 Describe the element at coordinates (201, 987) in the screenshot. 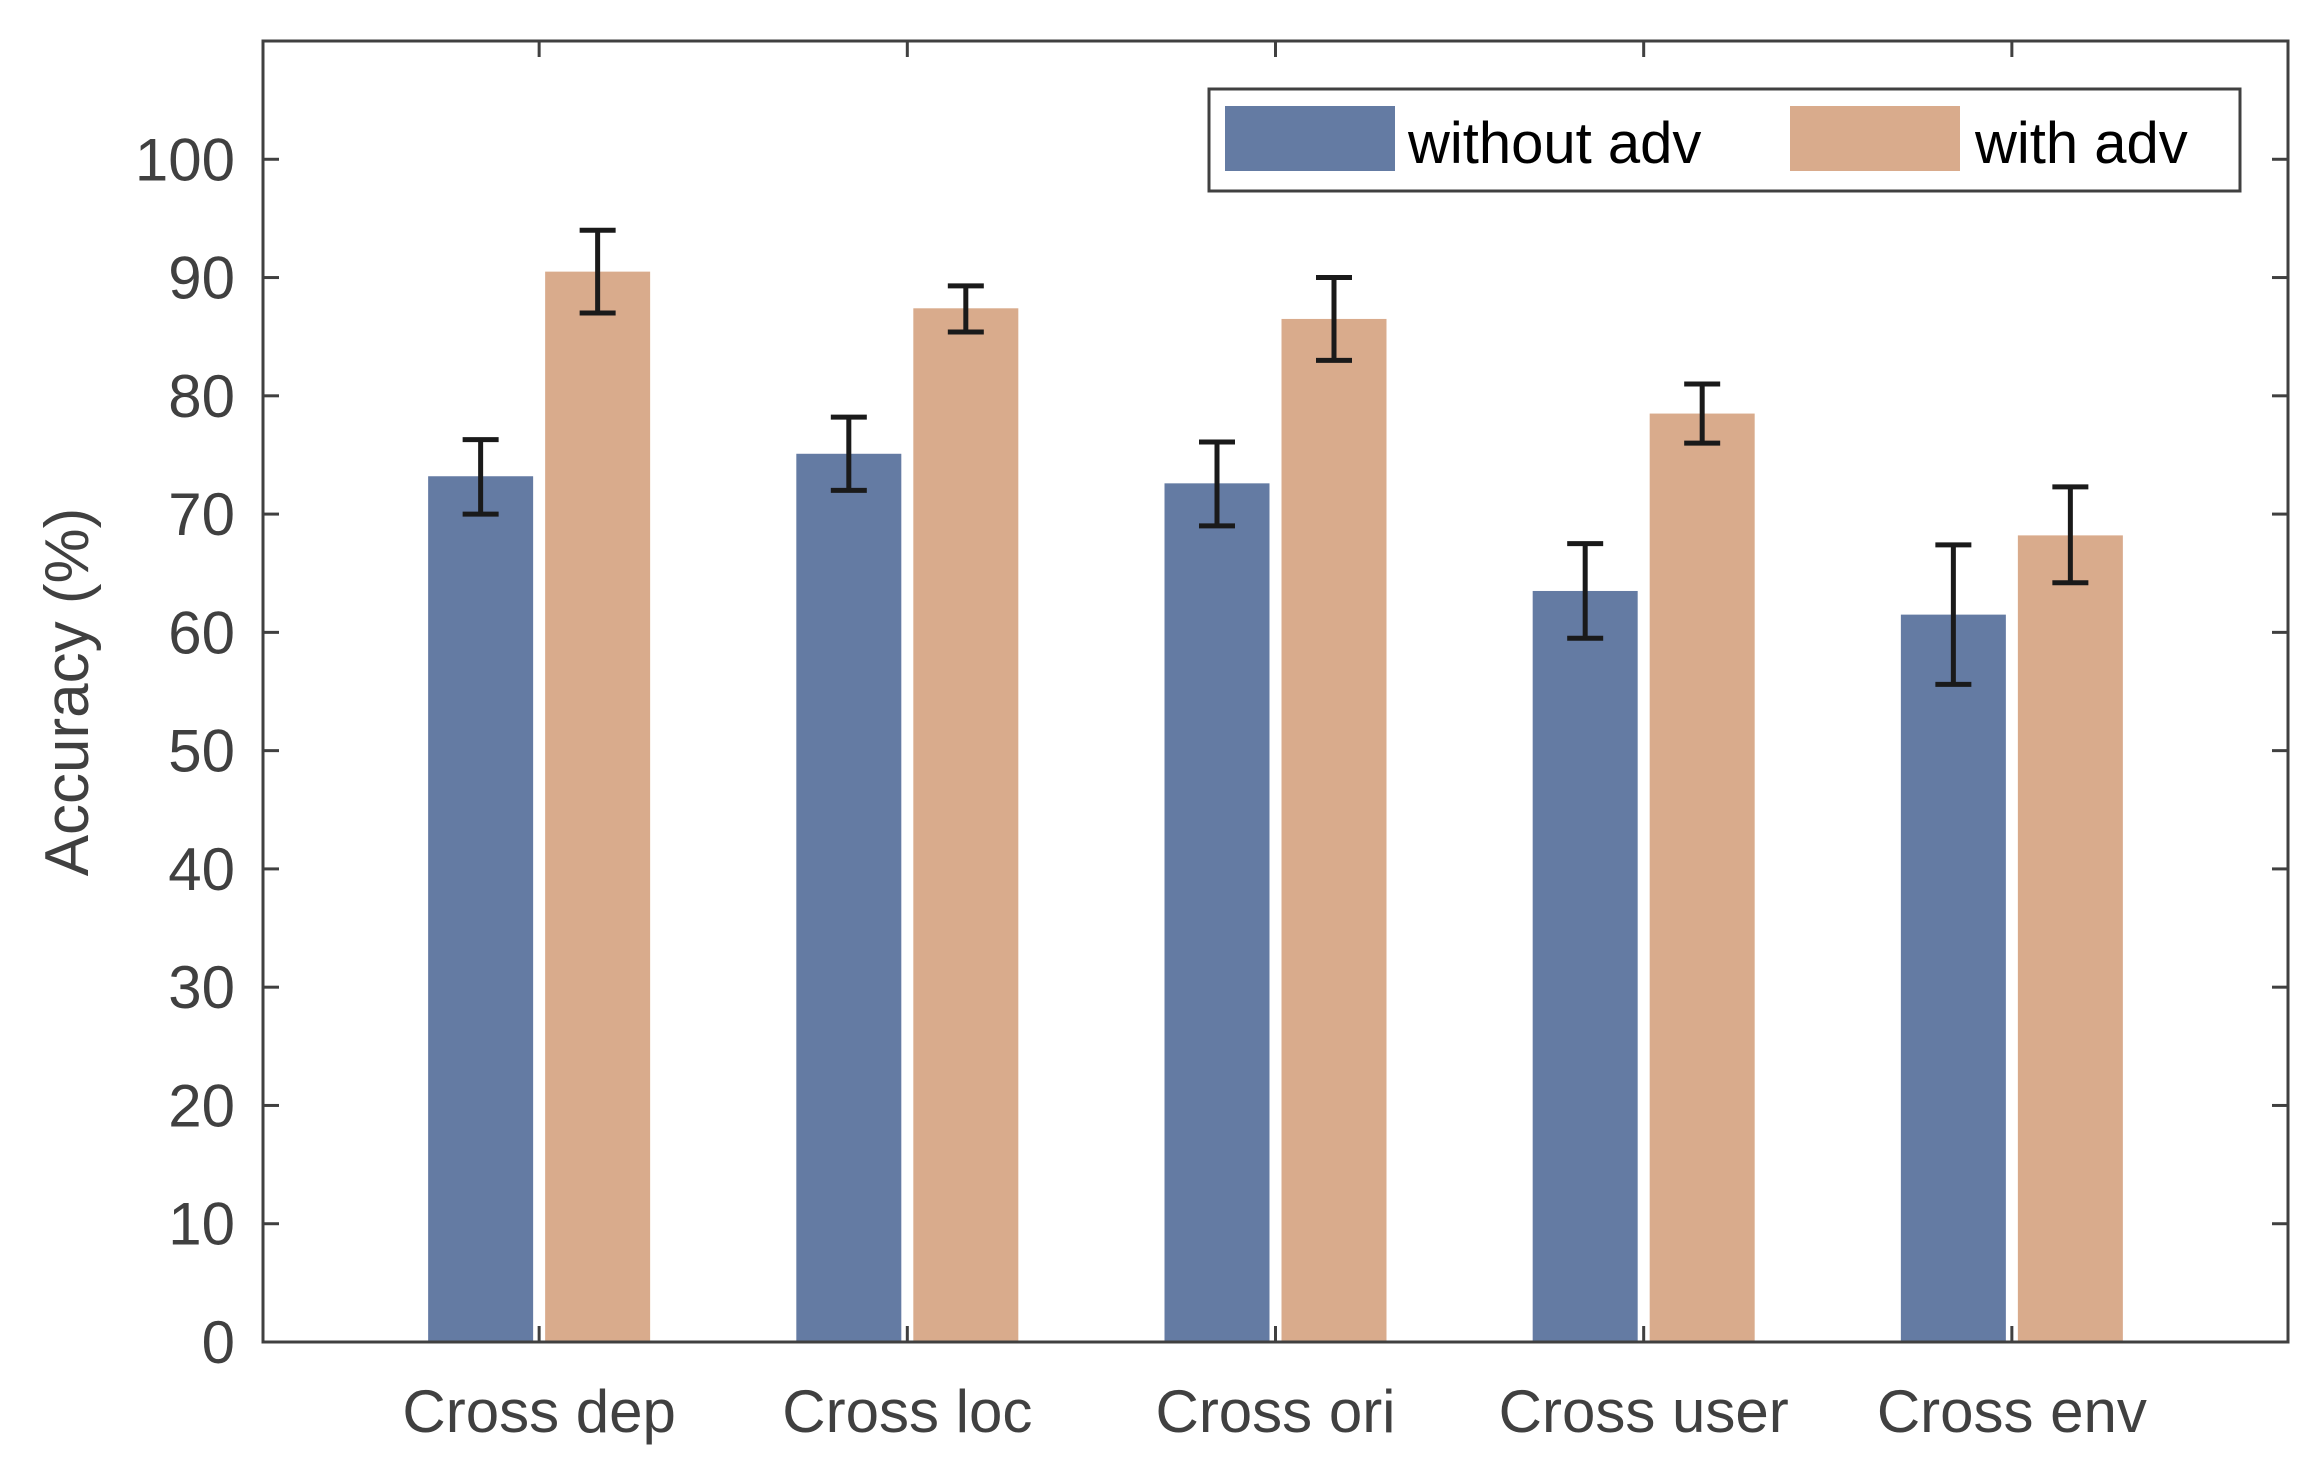

I see `y-tick-label-30: 30` at that location.